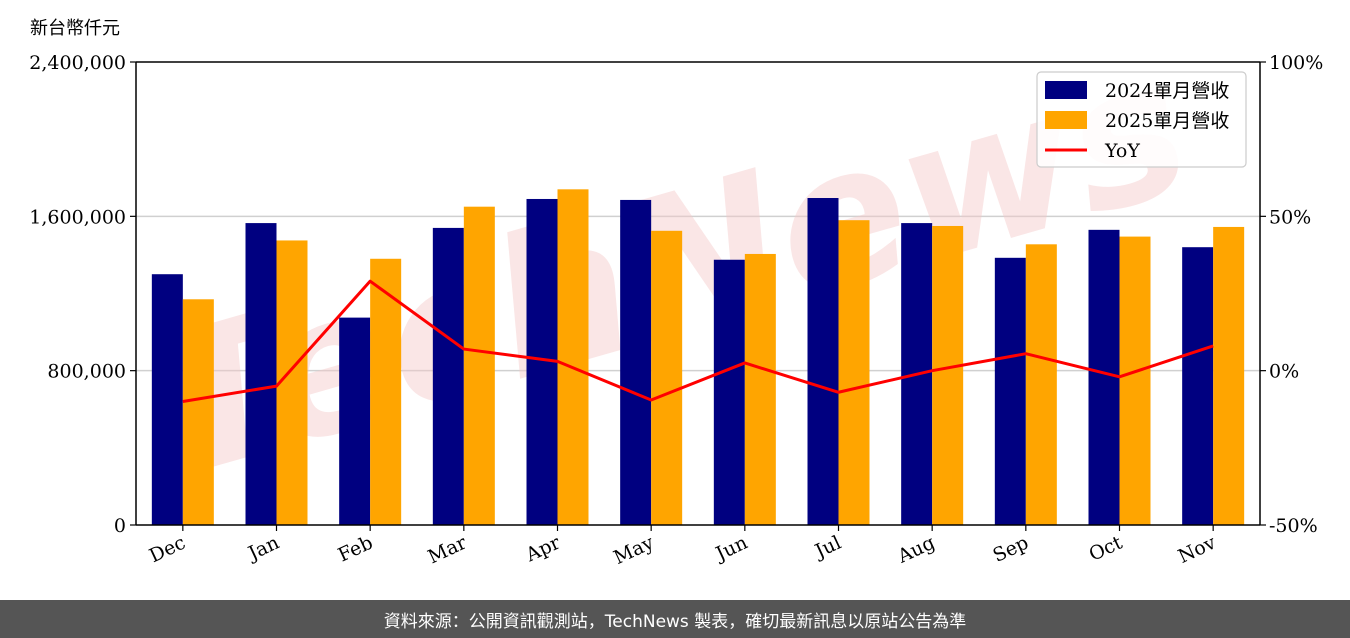 This screenshot has height=638, width=1350. Describe the element at coordinates (1122, 151) in the screenshot. I see `legend-yoy-label: YoY` at that location.